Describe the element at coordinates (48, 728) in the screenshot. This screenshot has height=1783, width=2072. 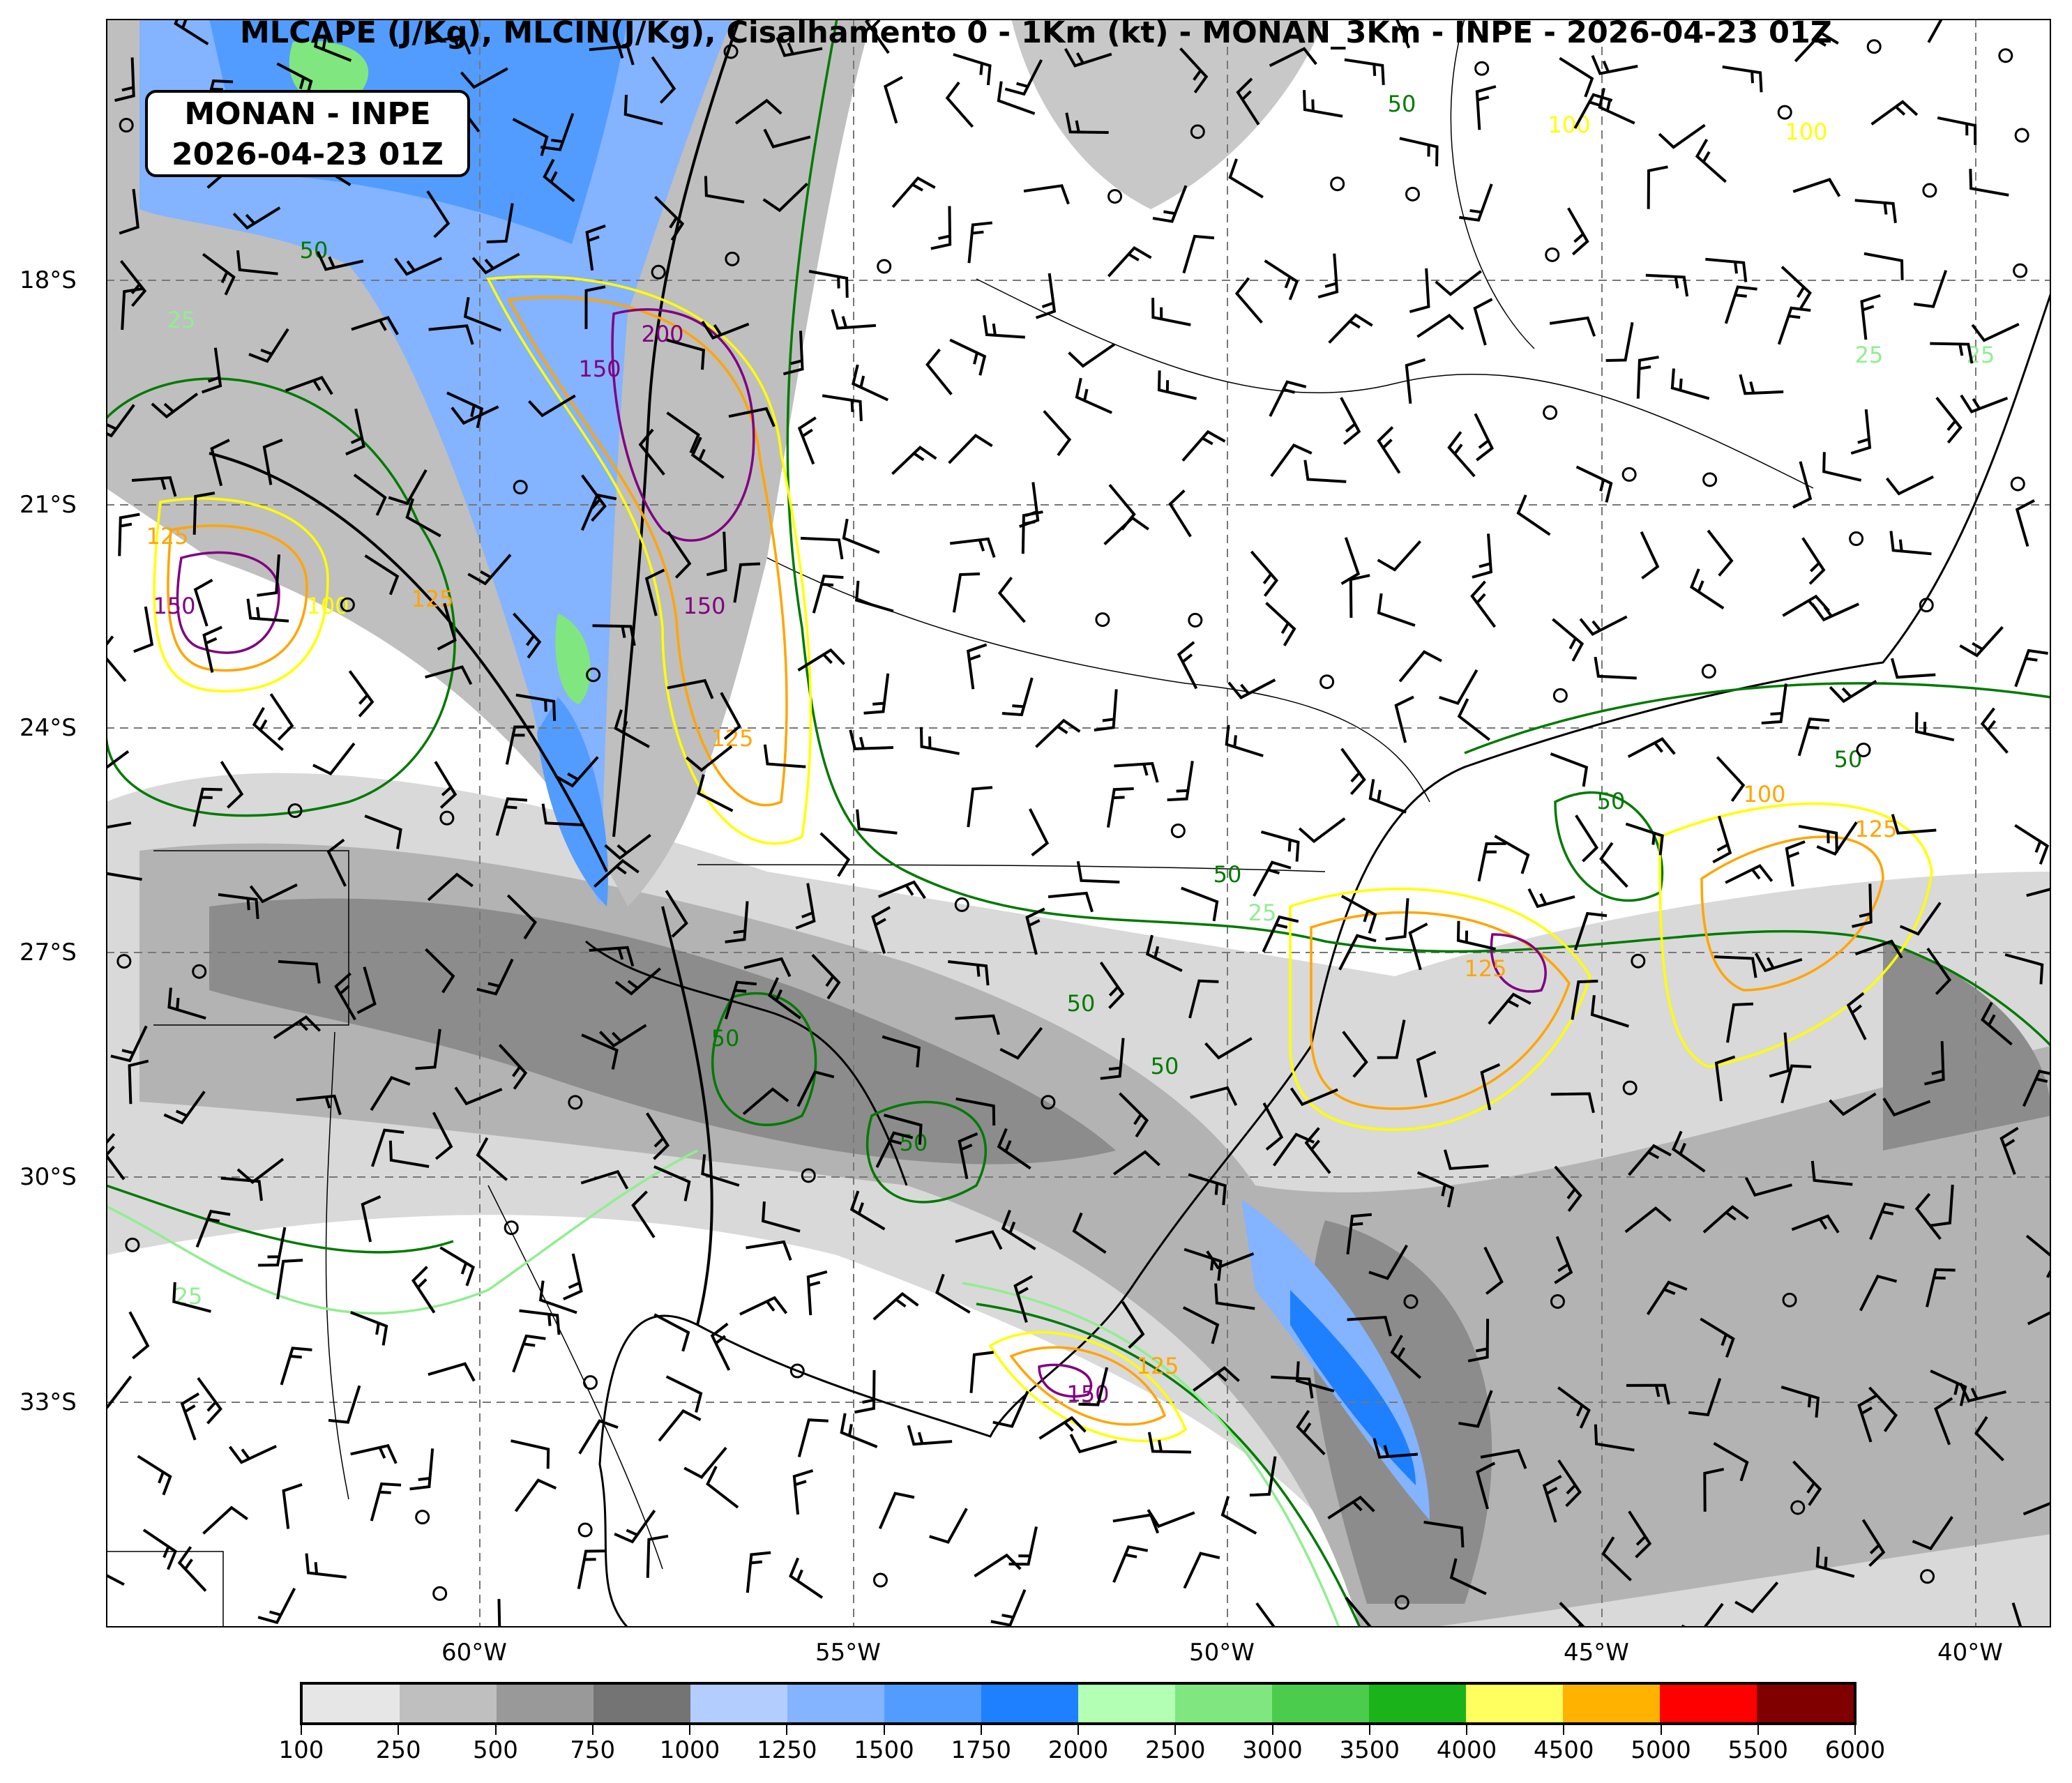
I see `lat-label: 24°S` at that location.